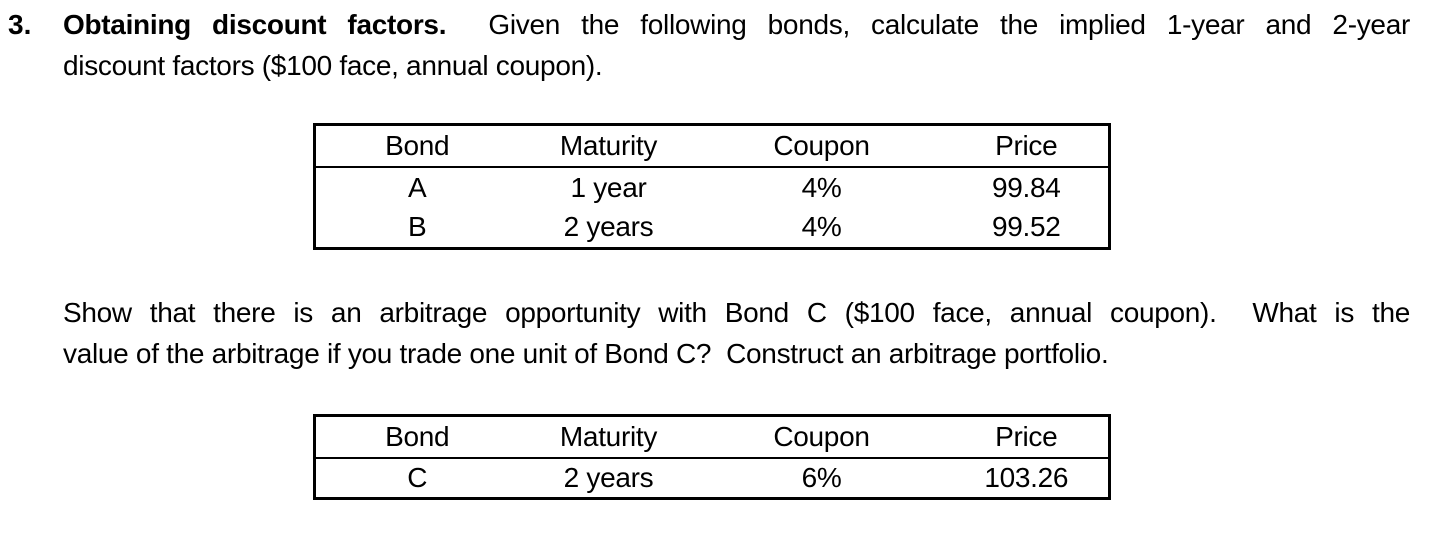 This screenshot has width=1446, height=535. What do you see at coordinates (821, 477) in the screenshot?
I see `cell-coupon: 6%` at bounding box center [821, 477].